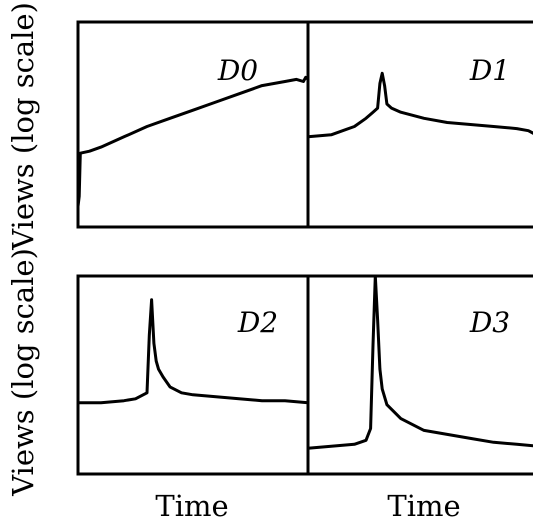  I want to click on x-axis-label-left: Time, so click(191, 506).